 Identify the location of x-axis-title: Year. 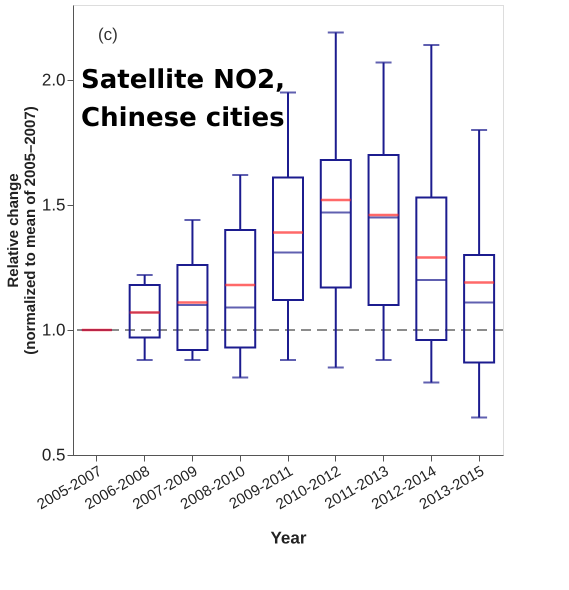
(288, 538).